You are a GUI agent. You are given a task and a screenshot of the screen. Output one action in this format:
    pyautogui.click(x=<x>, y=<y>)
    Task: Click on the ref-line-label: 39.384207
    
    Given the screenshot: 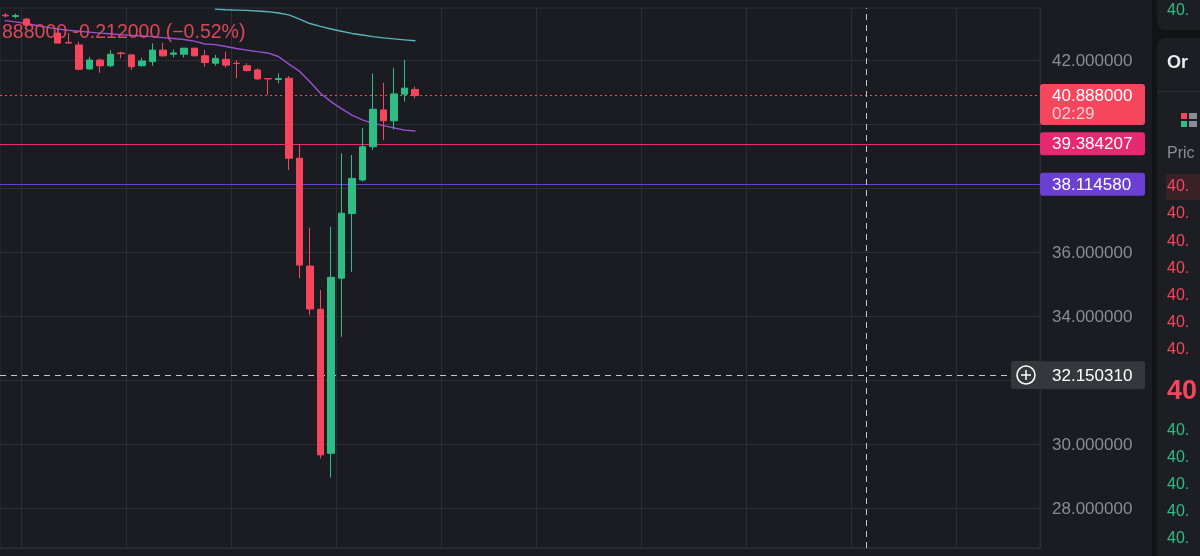 What is the action you would take?
    pyautogui.click(x=1092, y=144)
    